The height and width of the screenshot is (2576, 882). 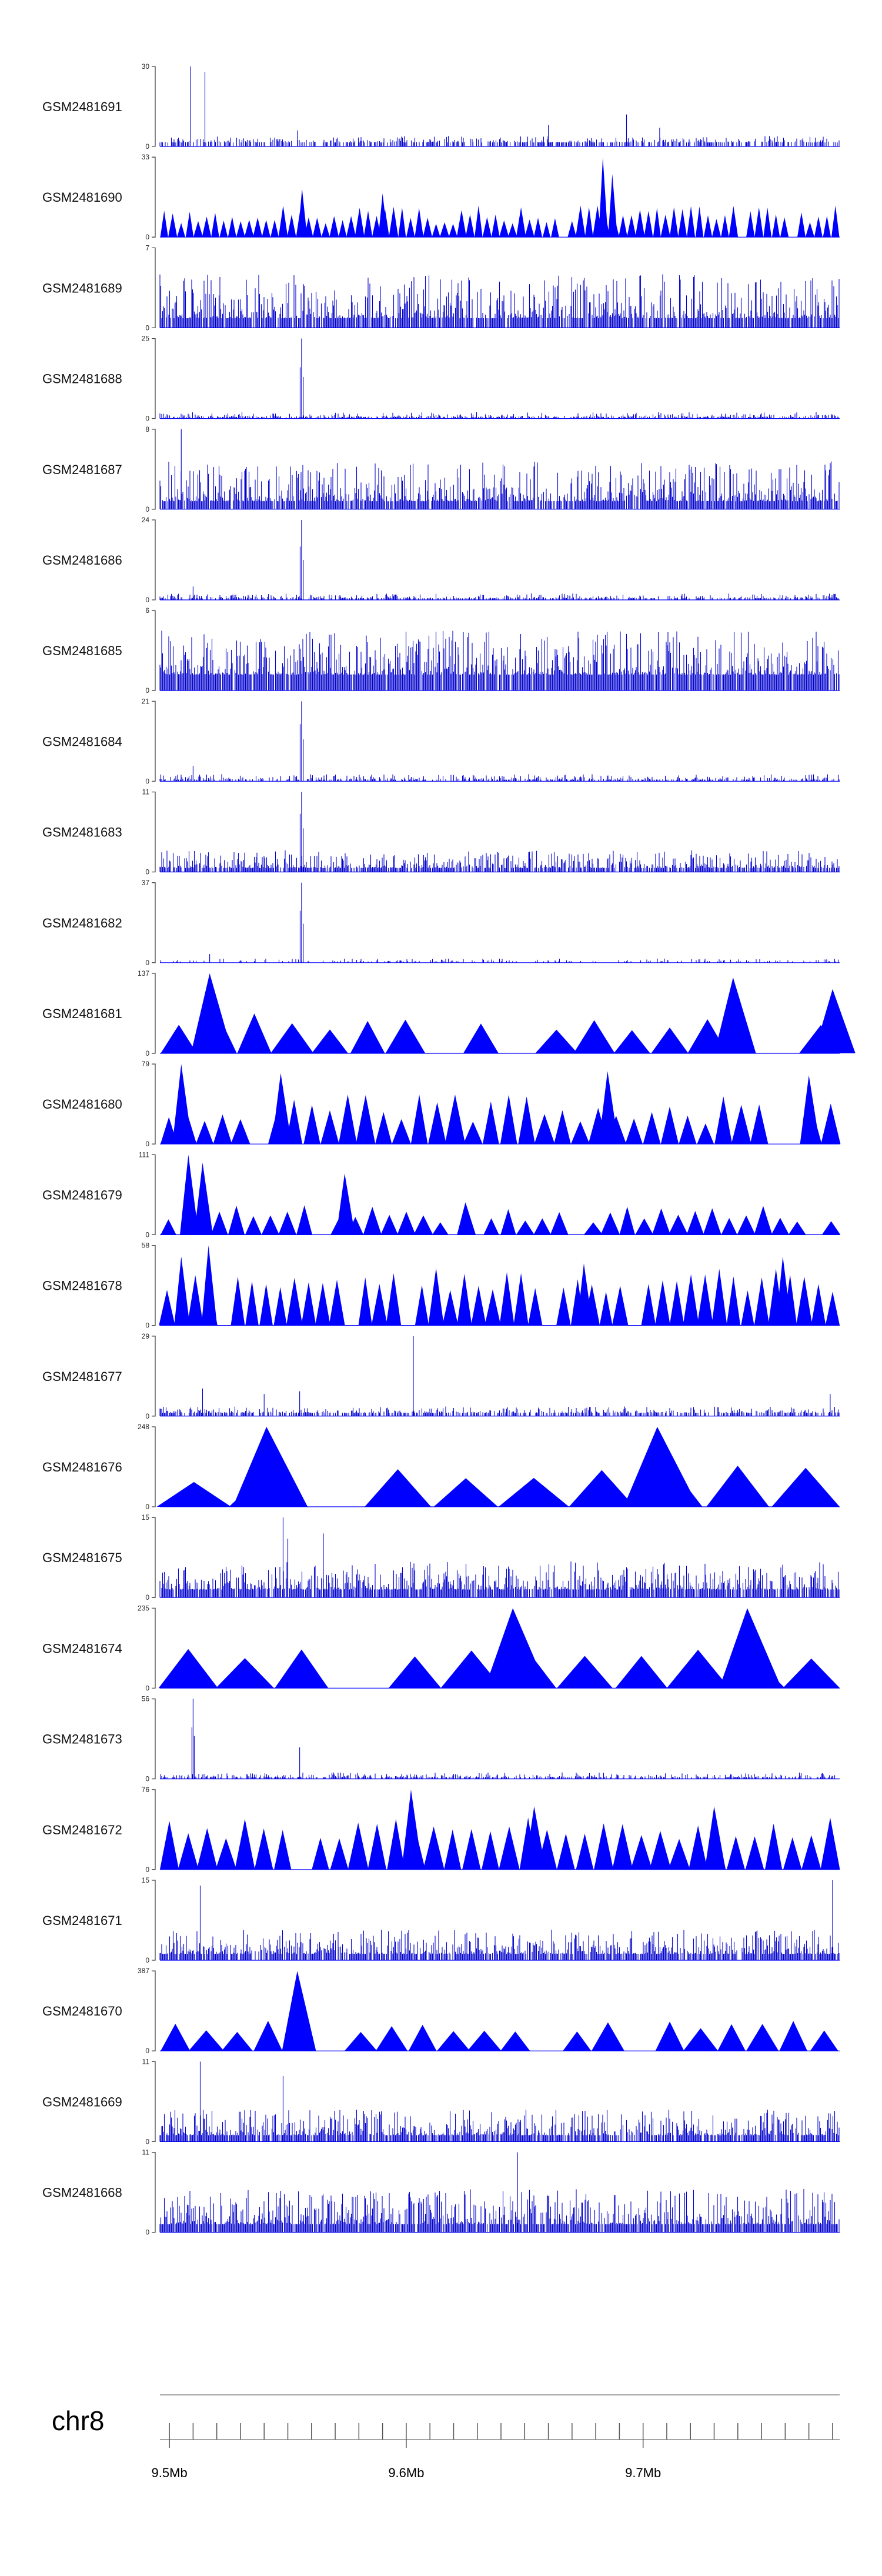 I want to click on track-label: GSM2481690, so click(x=82, y=197).